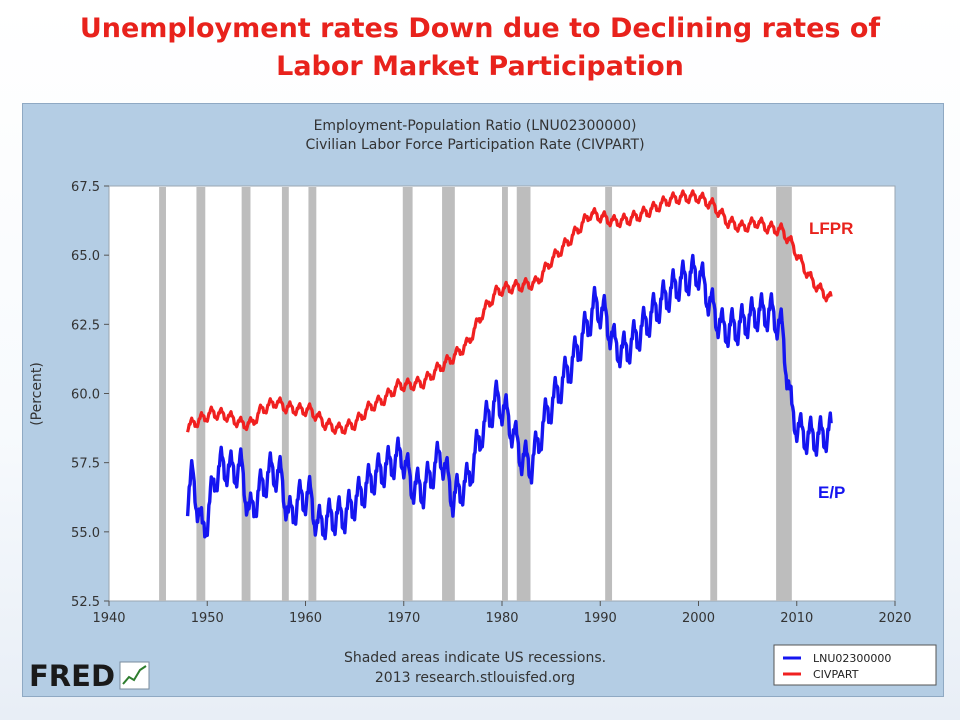  What do you see at coordinates (85, 602) in the screenshot?
I see `y-tick-label-0: 52.5` at bounding box center [85, 602].